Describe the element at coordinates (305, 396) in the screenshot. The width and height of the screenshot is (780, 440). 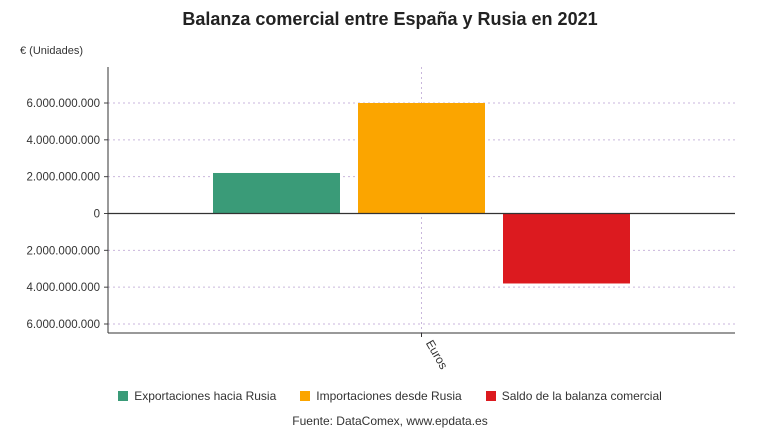
I see `legend-swatch-imports` at that location.